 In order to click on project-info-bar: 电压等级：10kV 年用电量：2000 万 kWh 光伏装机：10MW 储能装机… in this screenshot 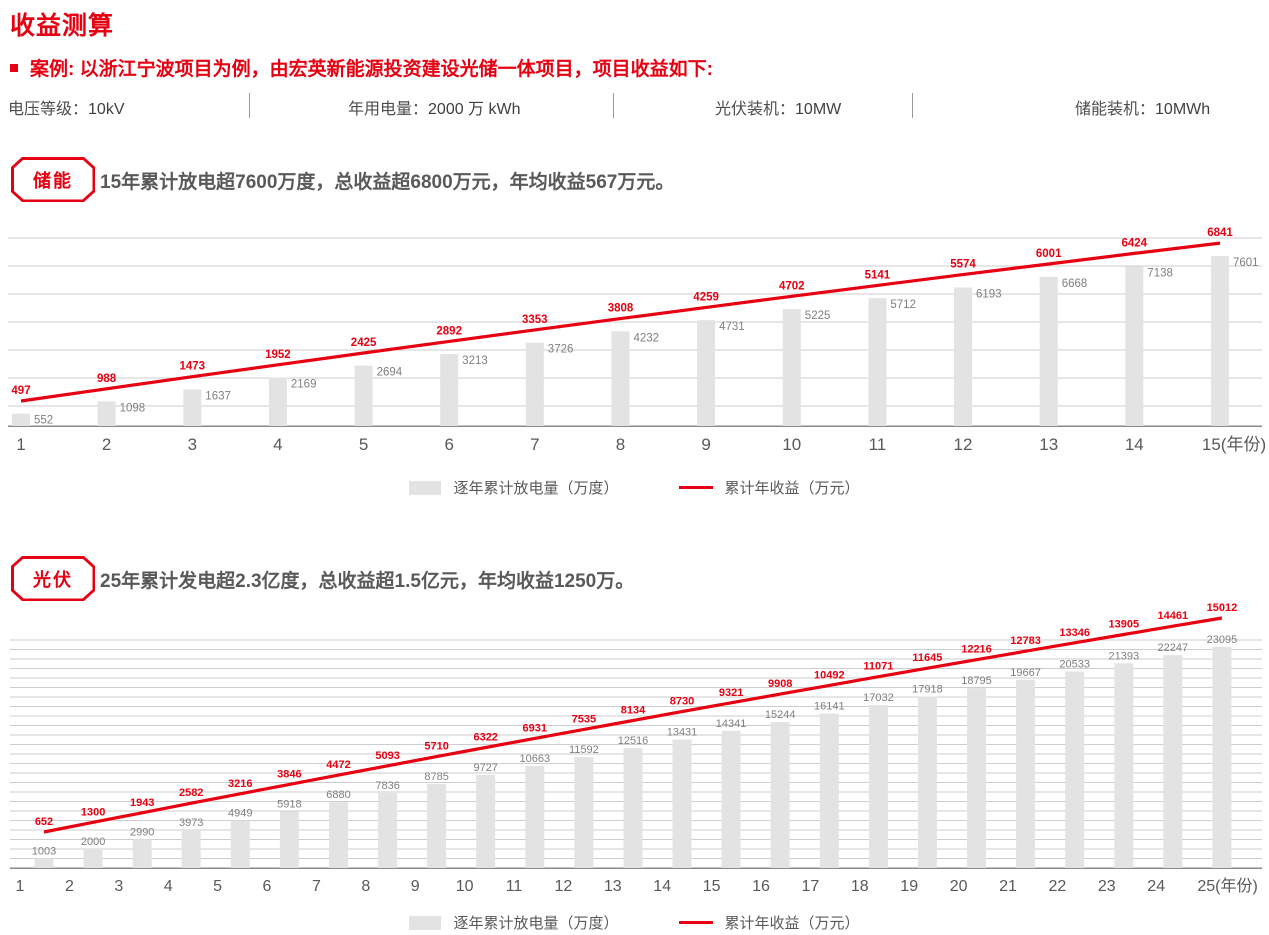, I will do `click(634, 107)`.